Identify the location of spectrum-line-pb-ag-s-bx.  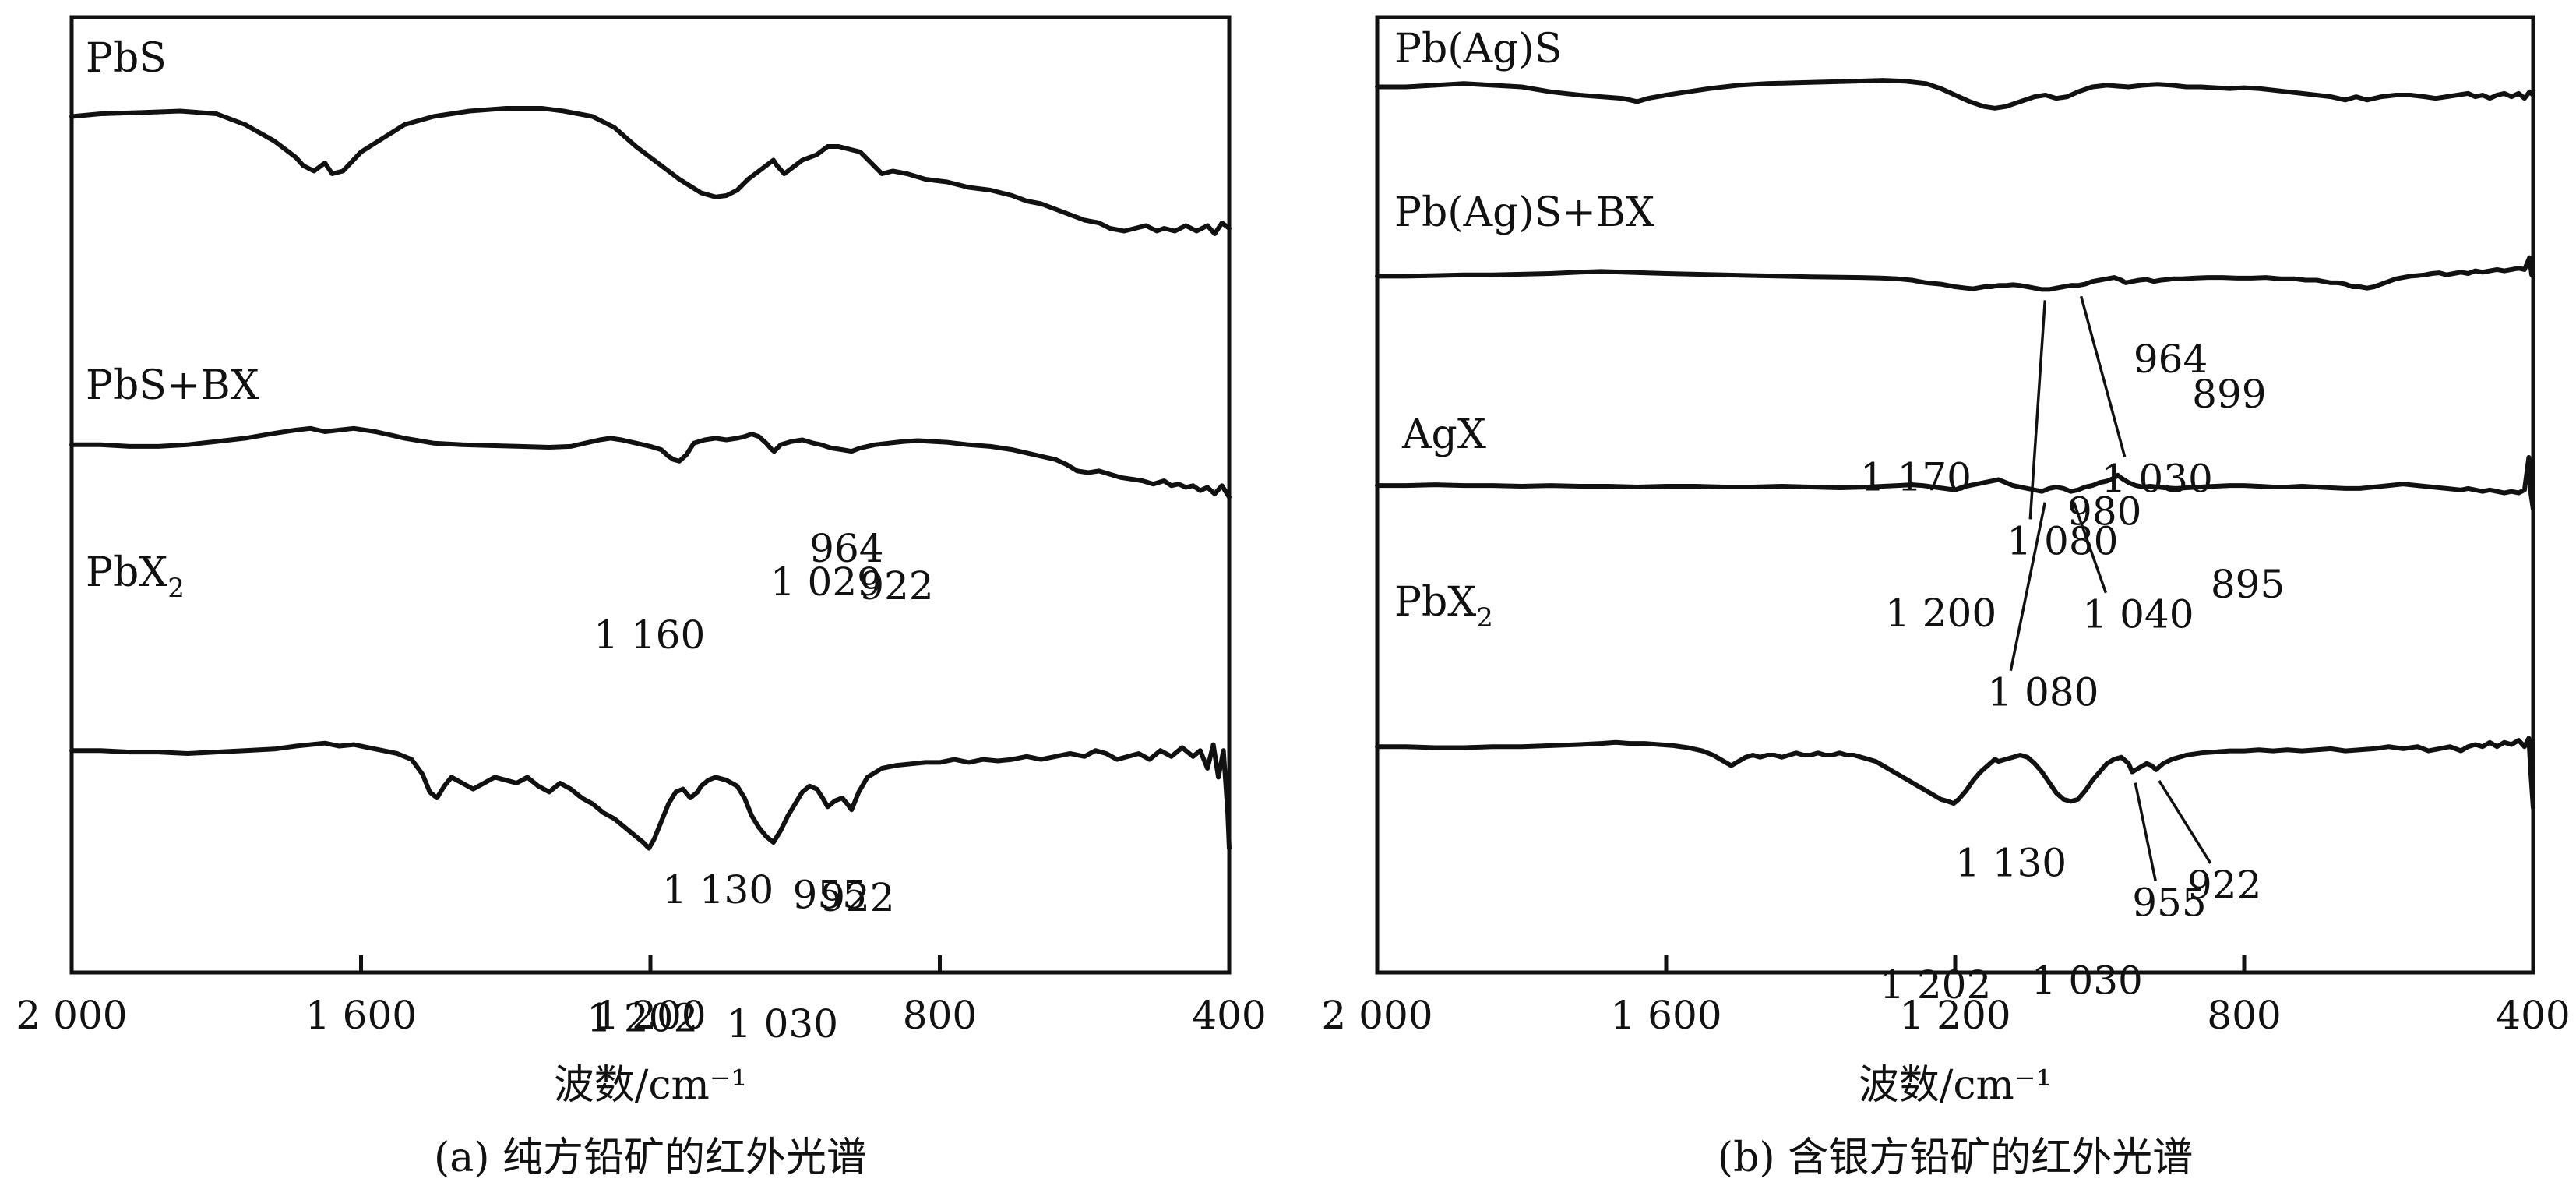
(1955, 273).